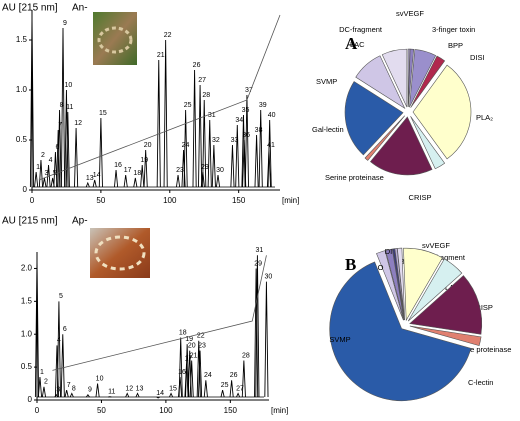  What do you see at coordinates (216, 140) in the screenshot?
I see `peak-label: 32` at bounding box center [216, 140].